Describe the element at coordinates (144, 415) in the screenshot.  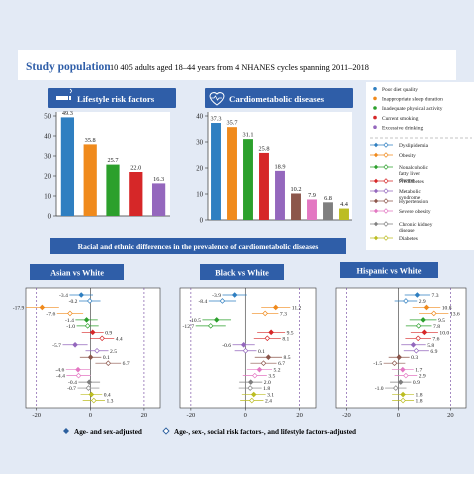
I see `x-tick-label: 20` at that location.